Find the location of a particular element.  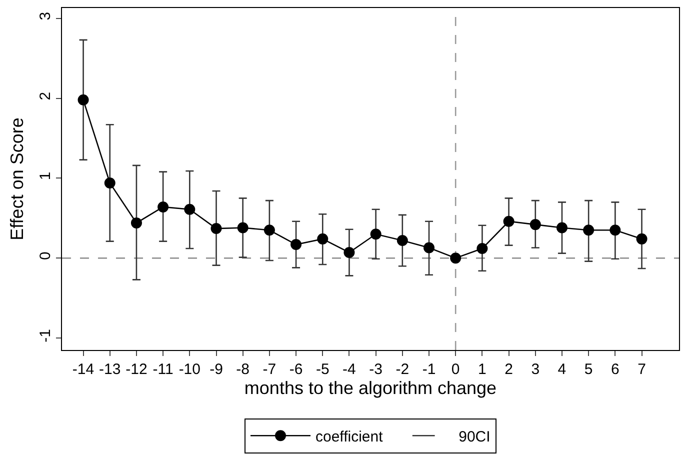

x-tick-label: -1 is located at coordinates (429, 369).